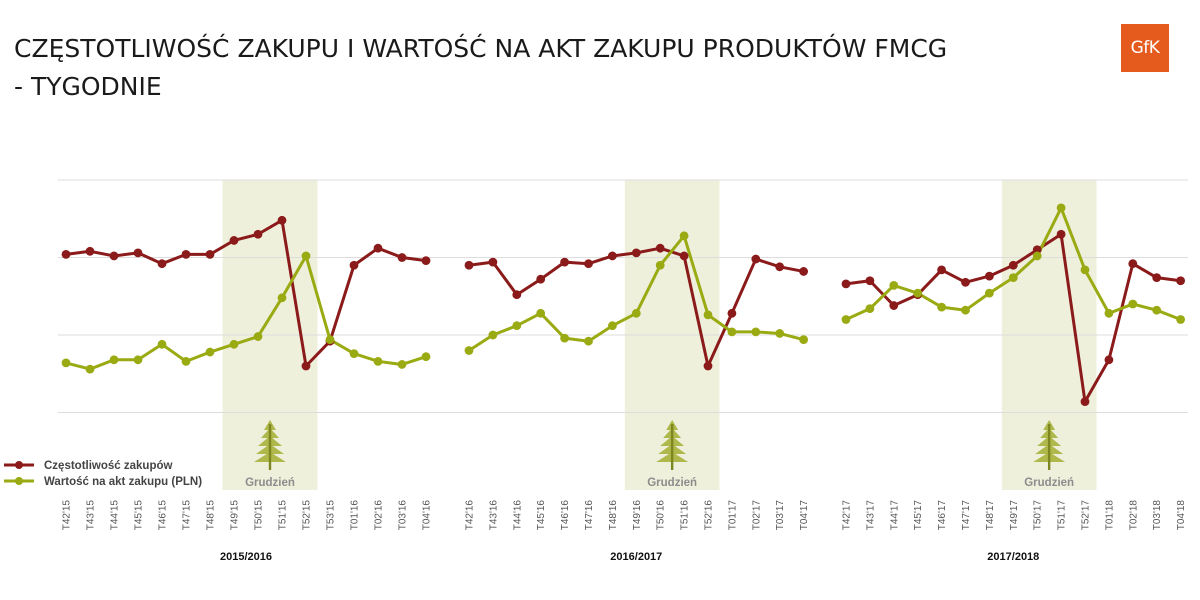 This screenshot has height=600, width=1200. I want to click on x-tick-label: T47'17, so click(966, 515).